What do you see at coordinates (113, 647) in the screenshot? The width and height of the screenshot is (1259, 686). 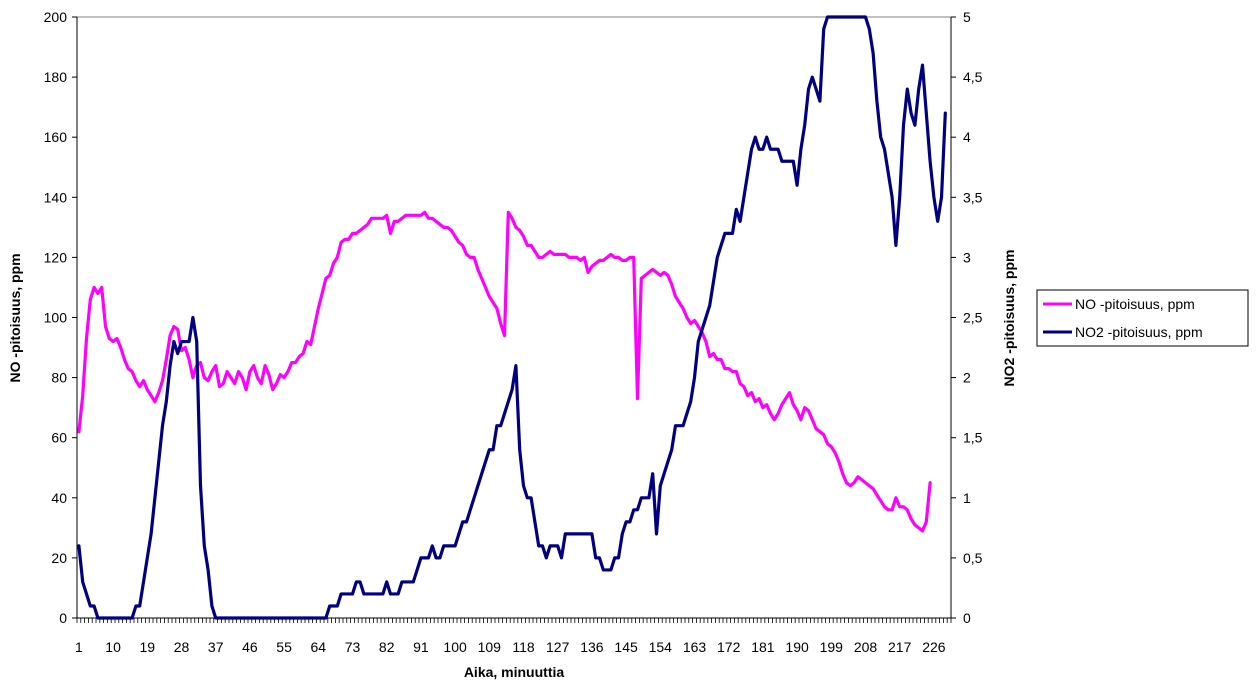 I see `x-tick-label: 10` at bounding box center [113, 647].